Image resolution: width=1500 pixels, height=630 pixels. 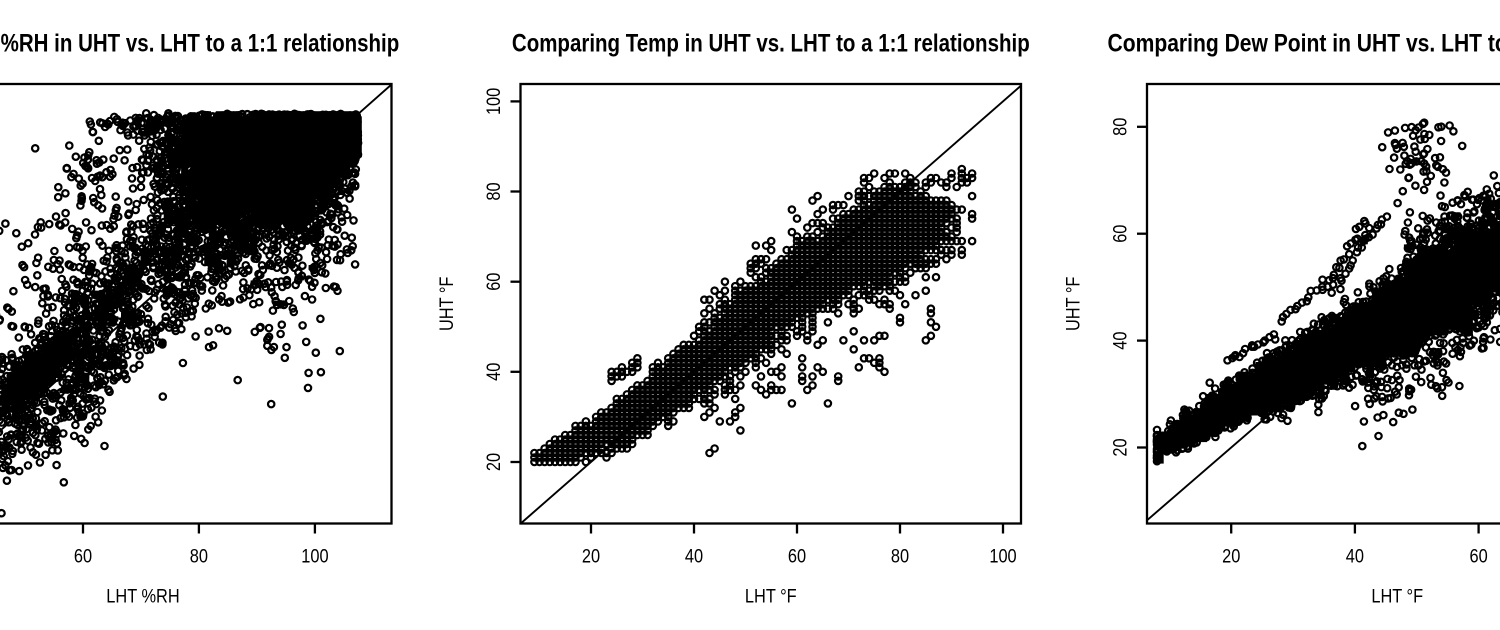 I want to click on svg-text: LHT %RH, so click(x=142, y=596).